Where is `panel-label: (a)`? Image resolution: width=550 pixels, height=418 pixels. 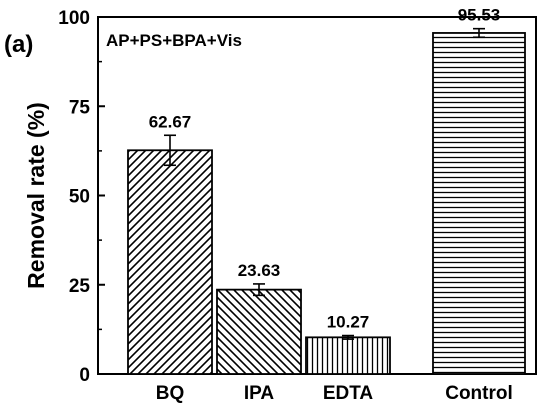 panel-label: (a) is located at coordinates (18, 44).